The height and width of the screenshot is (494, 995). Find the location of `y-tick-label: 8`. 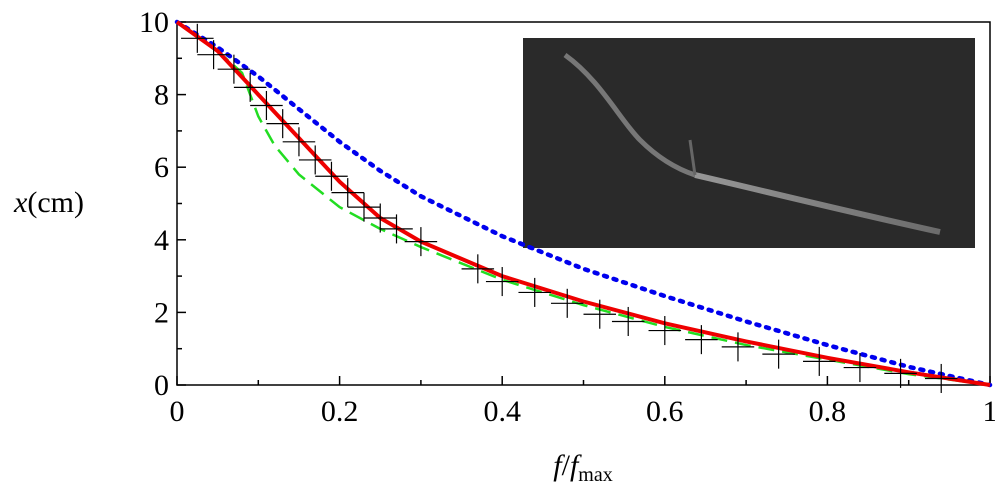

y-tick-label: 8 is located at coordinates (161, 95).